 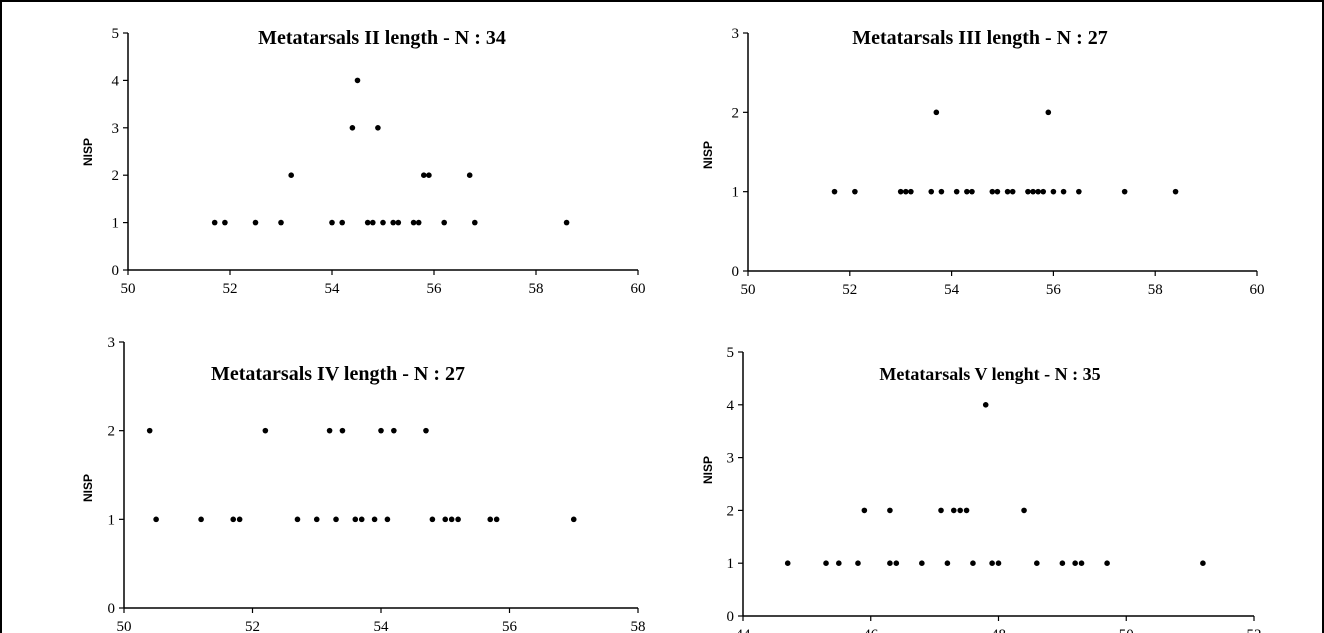 I want to click on chart-title: Metatarsals IV length - N : 27, so click(x=338, y=374).